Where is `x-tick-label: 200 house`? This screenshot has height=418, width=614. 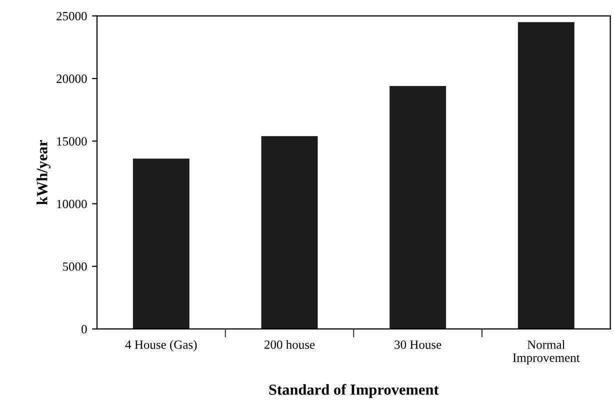 x-tick-label: 200 house is located at coordinates (289, 344).